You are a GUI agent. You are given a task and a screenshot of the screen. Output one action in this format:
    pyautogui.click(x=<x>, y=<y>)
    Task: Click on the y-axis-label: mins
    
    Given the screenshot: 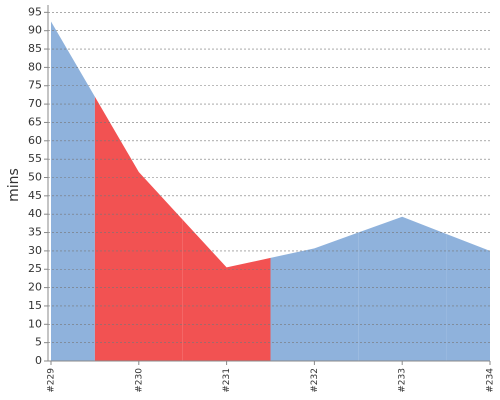 What is the action you would take?
    pyautogui.click(x=14, y=185)
    